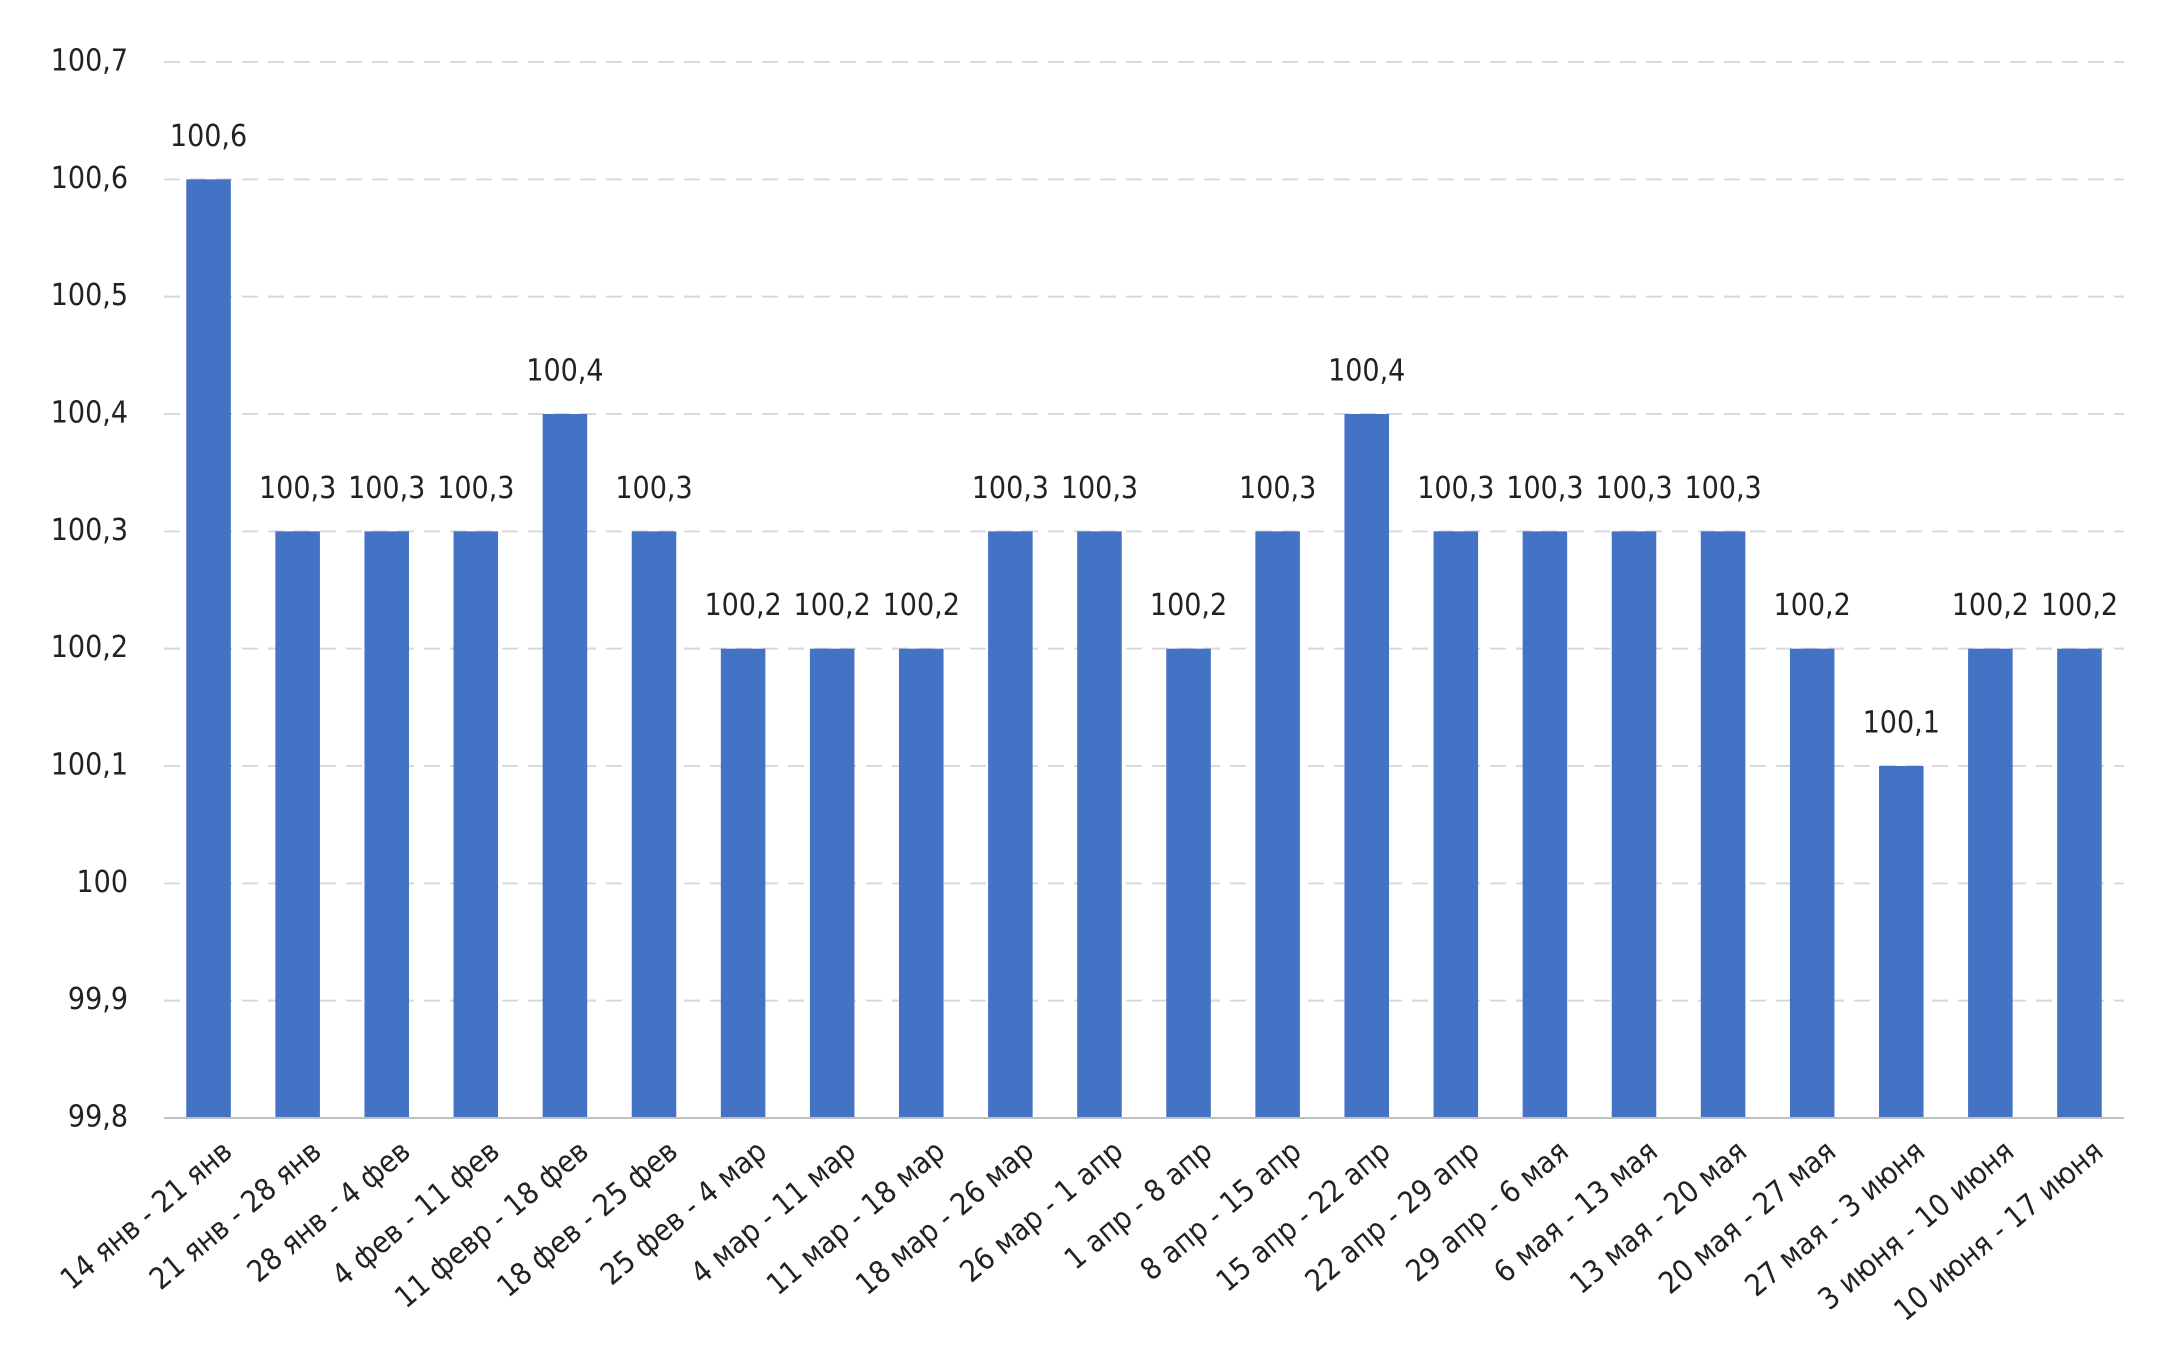  Describe the element at coordinates (89, 295) in the screenshot. I see `y-tick-label: 100,5` at that location.